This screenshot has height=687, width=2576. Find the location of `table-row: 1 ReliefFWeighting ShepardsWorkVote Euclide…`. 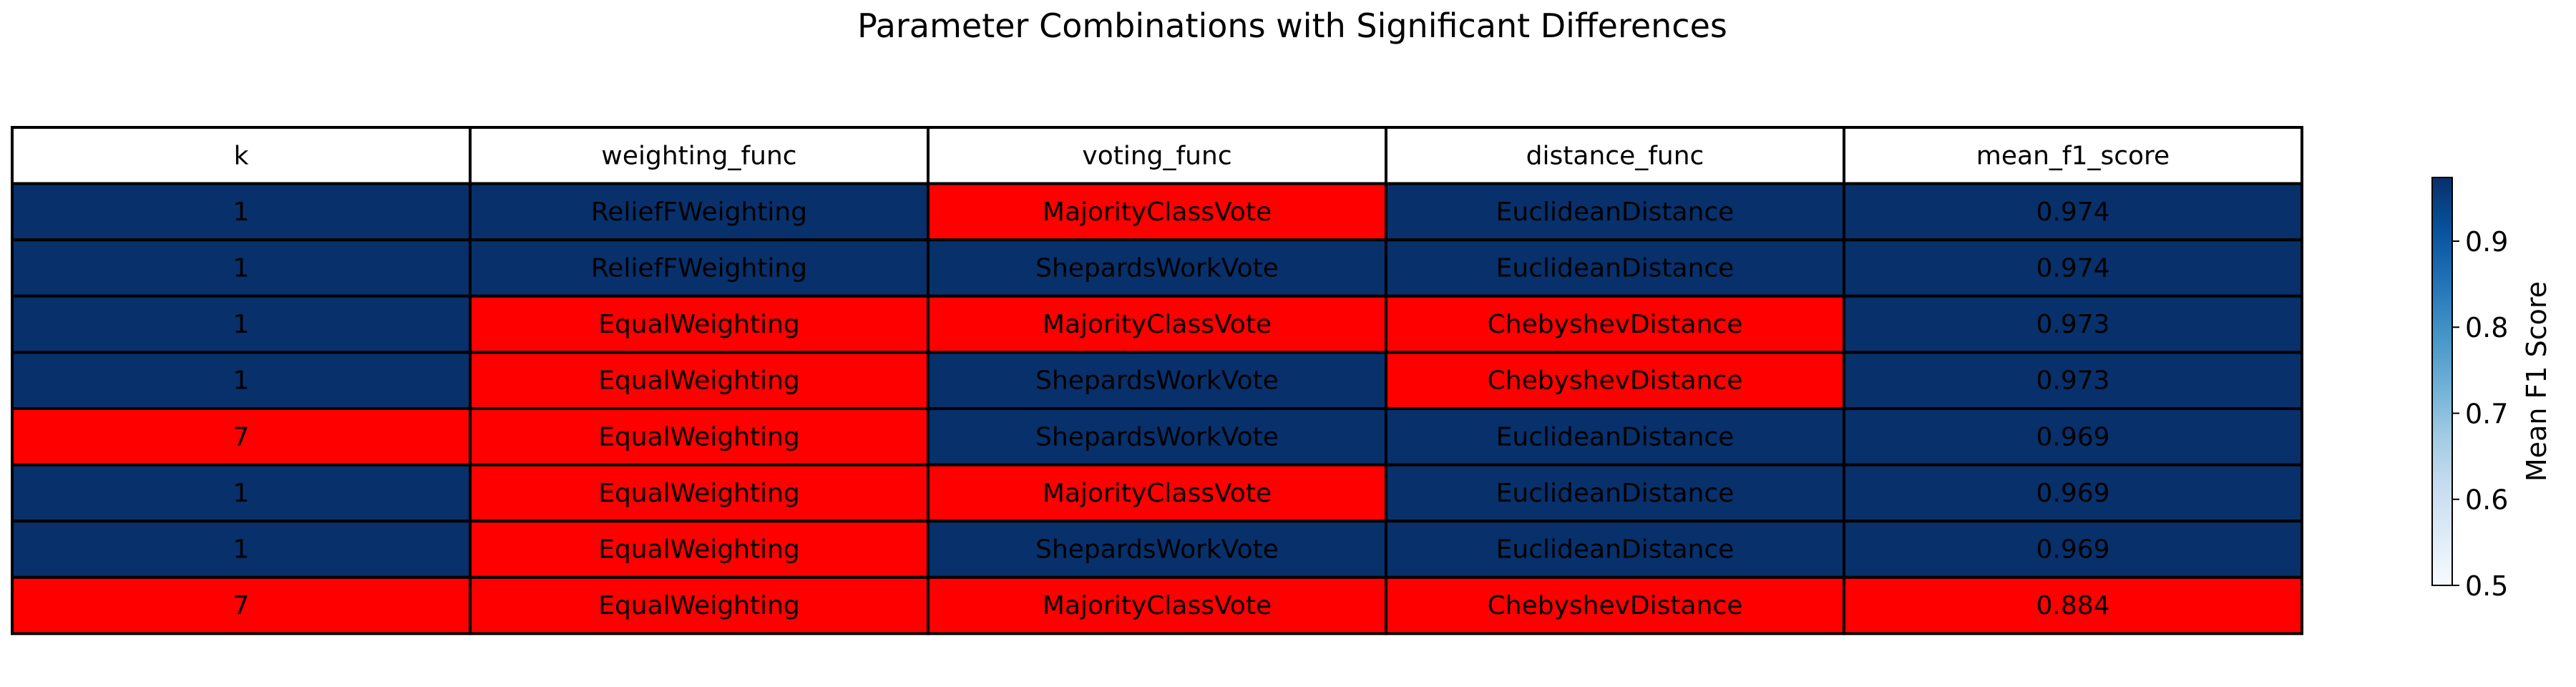

table-row: 1 ReliefFWeighting ShepardsWorkVote Euclide… is located at coordinates (1157, 268).